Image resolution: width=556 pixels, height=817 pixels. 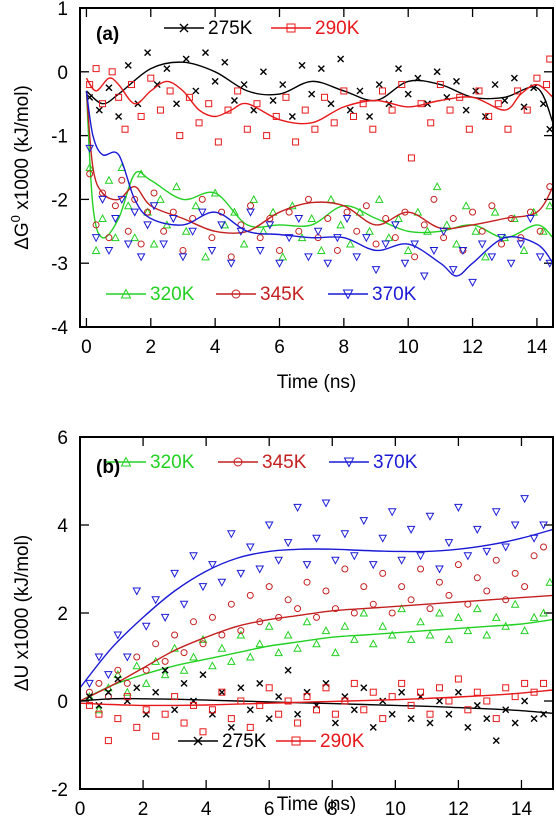 I want to click on fit-line-345K, so click(x=316, y=648).